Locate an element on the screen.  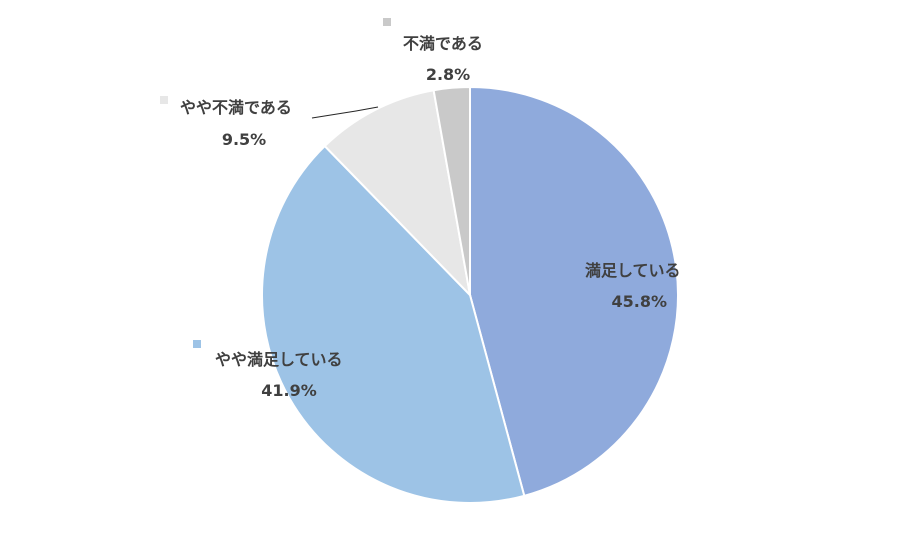
slice-value-somewhat-dissatisfied: 9.5% is located at coordinates (244, 139).